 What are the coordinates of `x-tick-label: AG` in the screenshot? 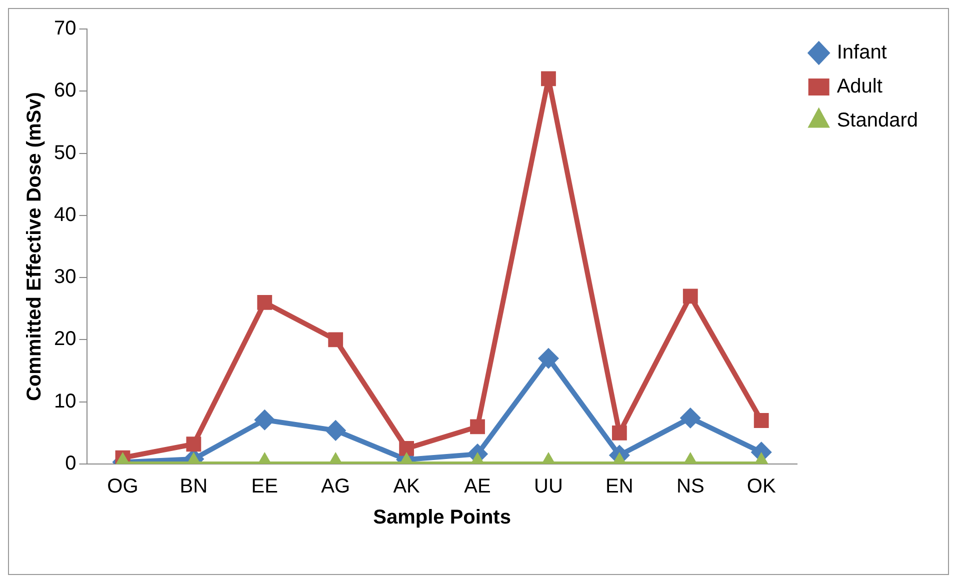 It's located at (335, 487).